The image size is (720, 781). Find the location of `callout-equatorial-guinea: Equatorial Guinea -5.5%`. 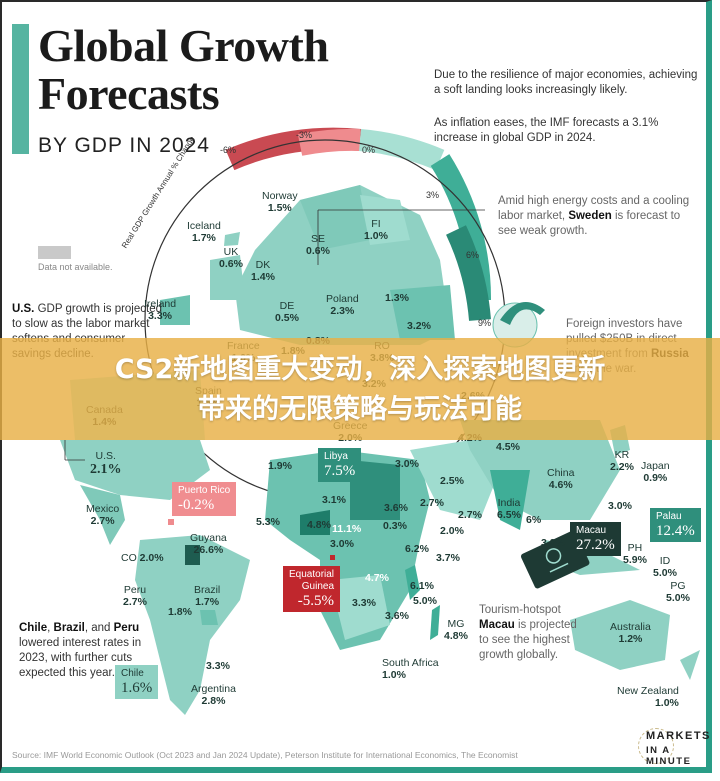

callout-equatorial-guinea: Equatorial Guinea -5.5% is located at coordinates (312, 589).